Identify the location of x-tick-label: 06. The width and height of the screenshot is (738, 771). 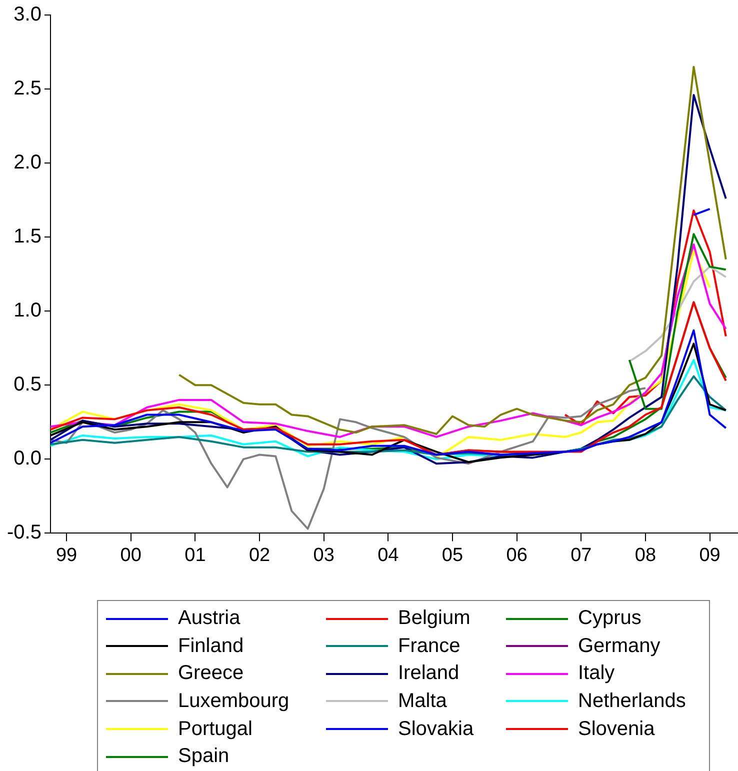
(517, 555).